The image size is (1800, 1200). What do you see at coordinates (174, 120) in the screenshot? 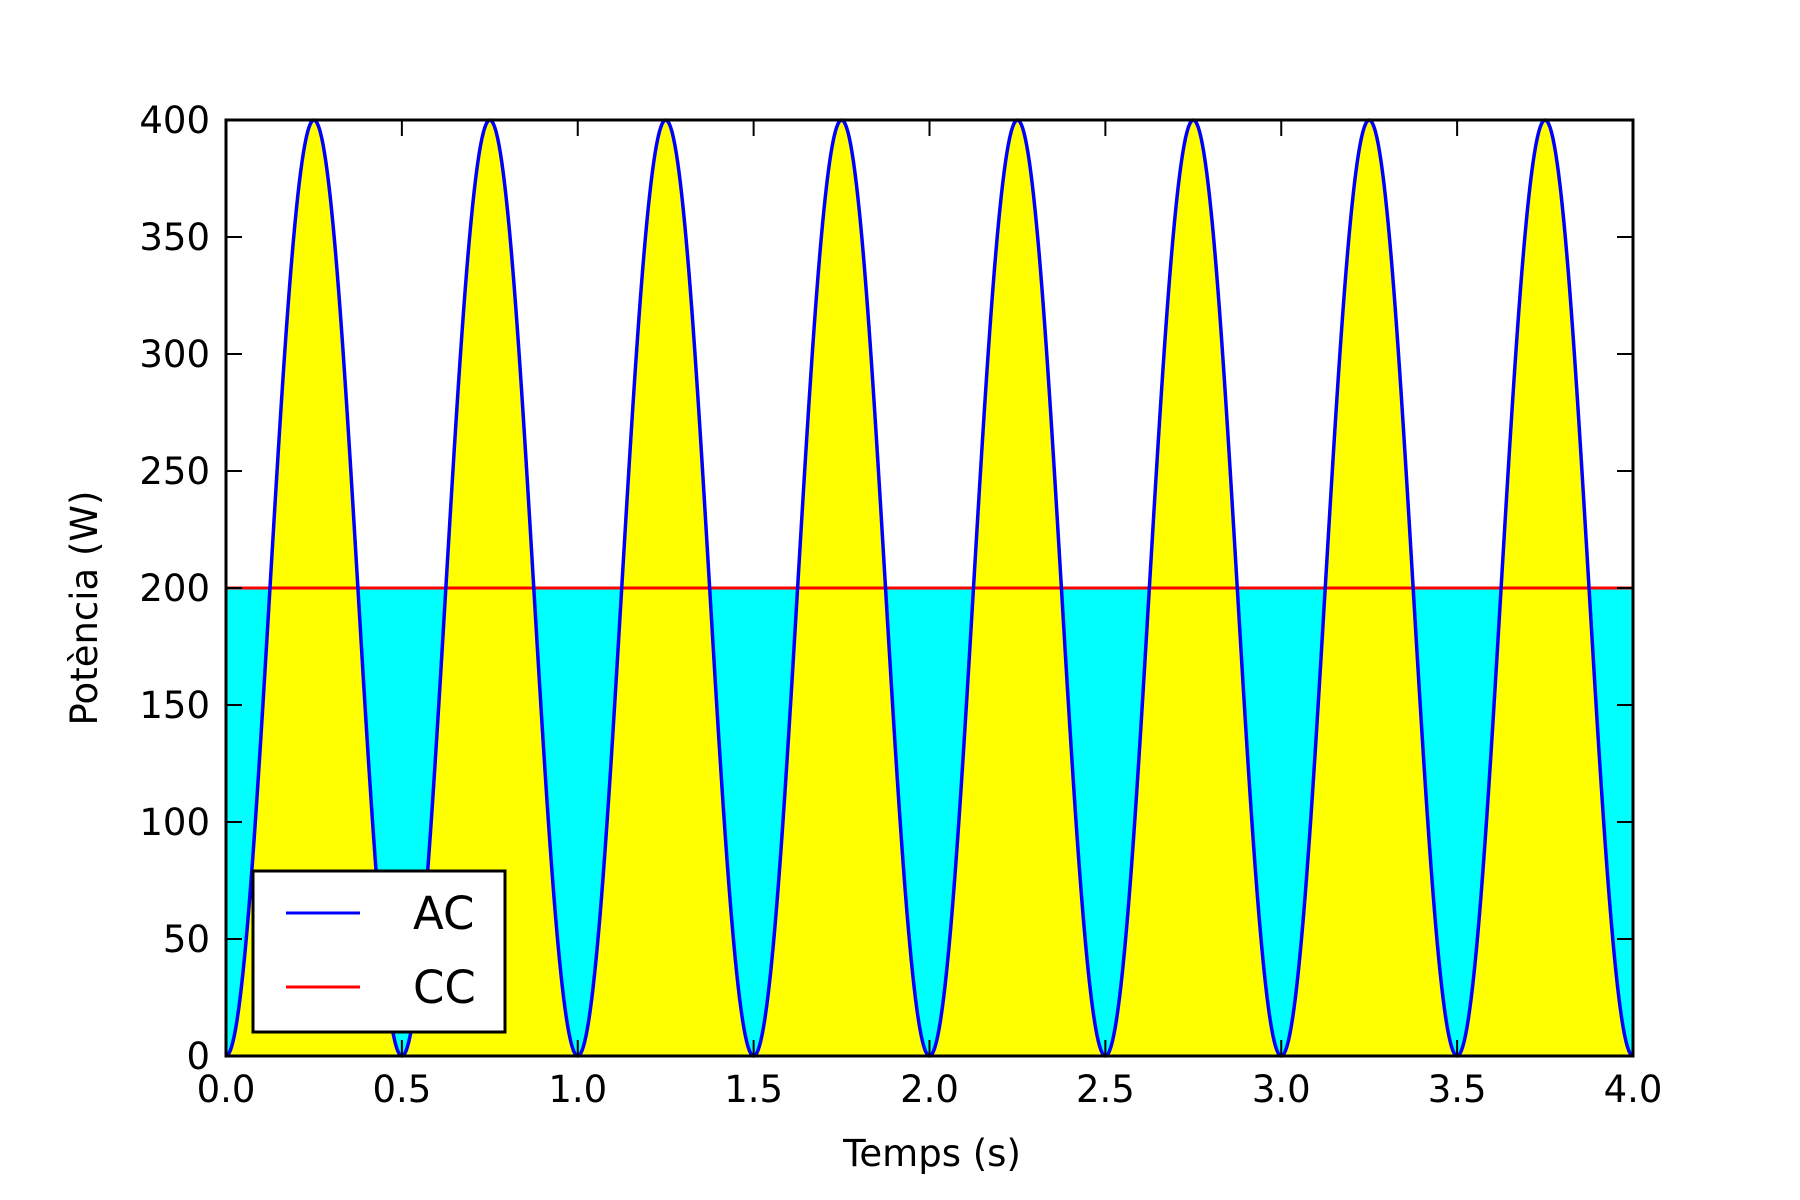
I see `y-tick-label: 400` at bounding box center [174, 120].